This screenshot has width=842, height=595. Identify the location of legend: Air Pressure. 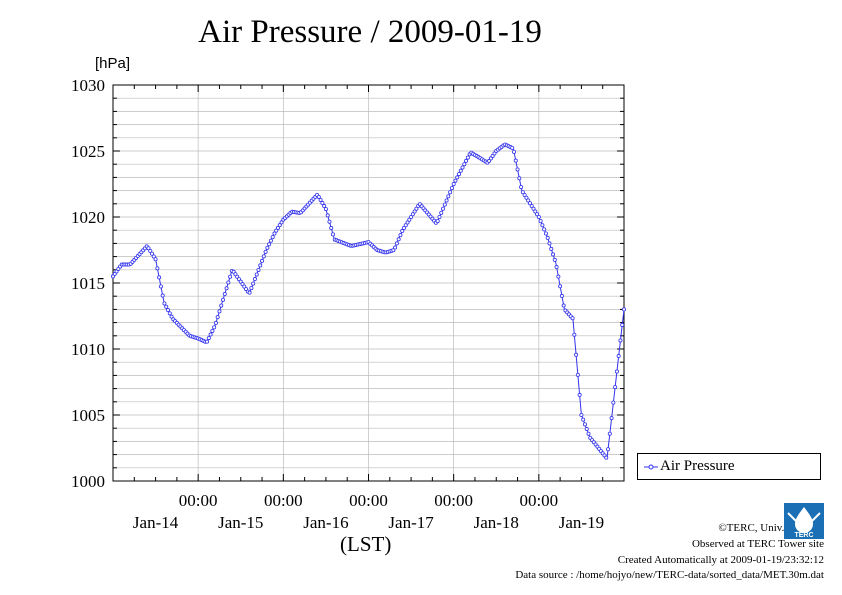
(729, 466).